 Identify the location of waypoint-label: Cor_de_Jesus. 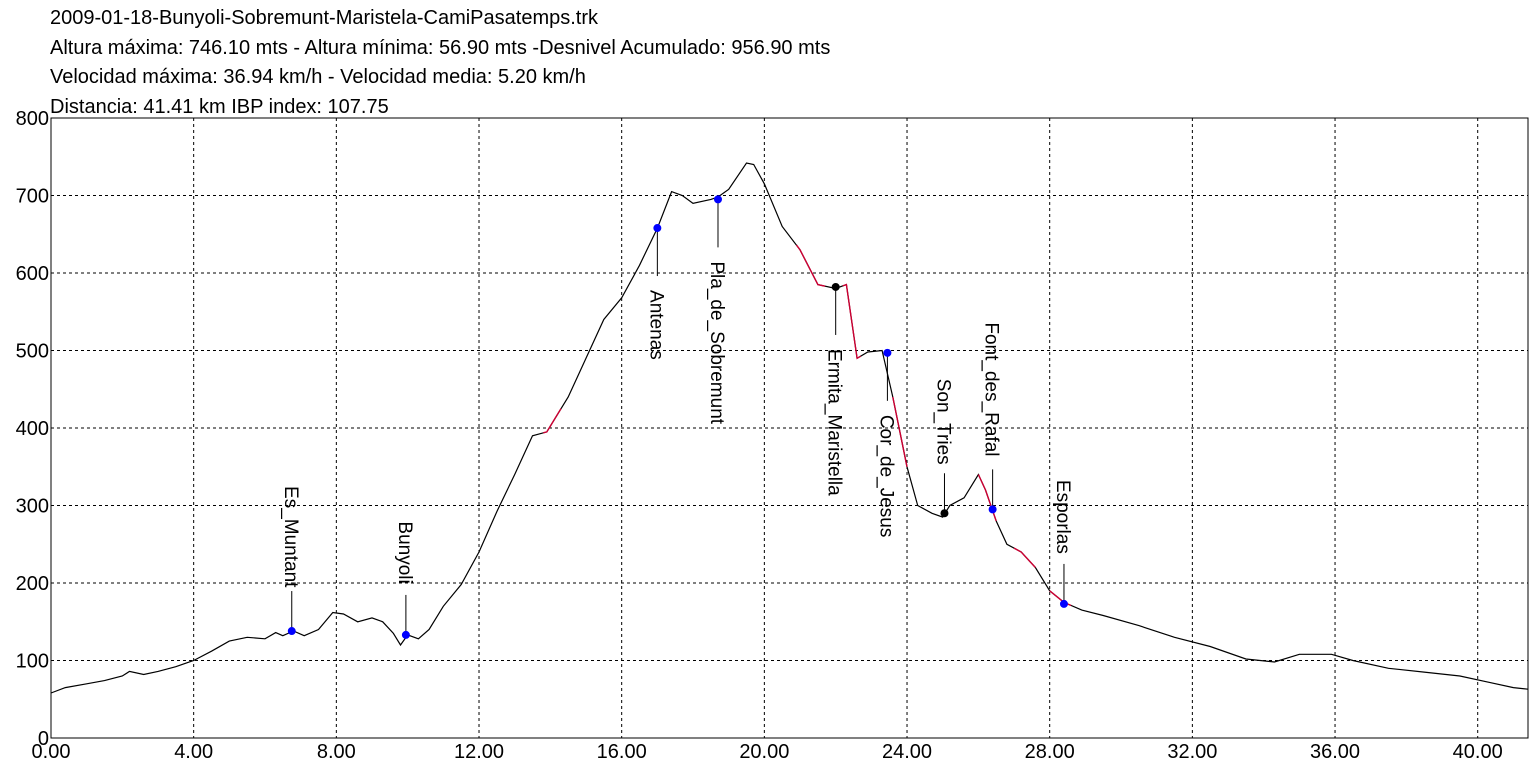
(885, 476).